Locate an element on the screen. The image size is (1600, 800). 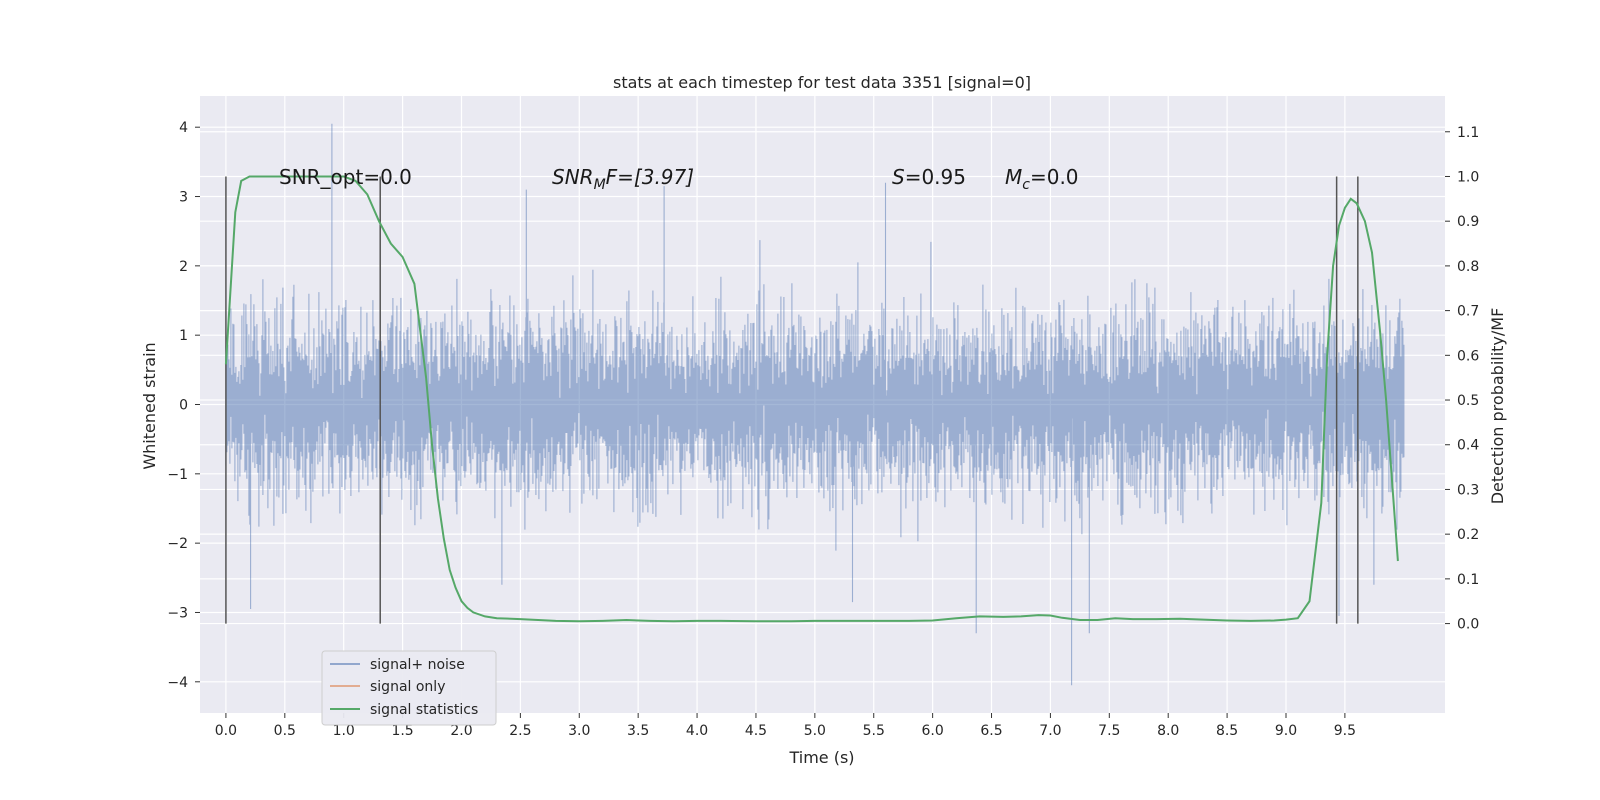
y-left-tick-label: −4 is located at coordinates (177, 683).